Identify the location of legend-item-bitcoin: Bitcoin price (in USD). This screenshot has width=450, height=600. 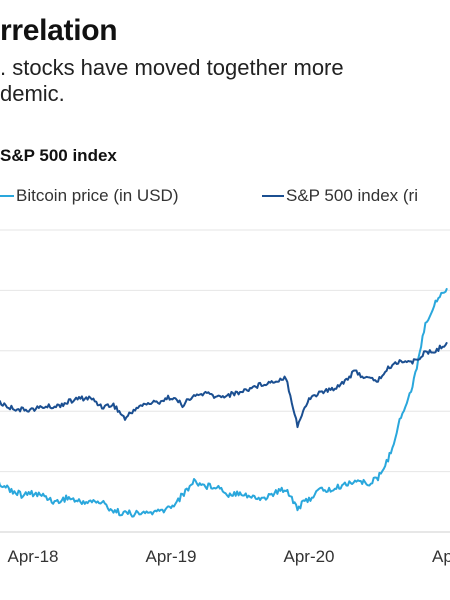
(89, 196).